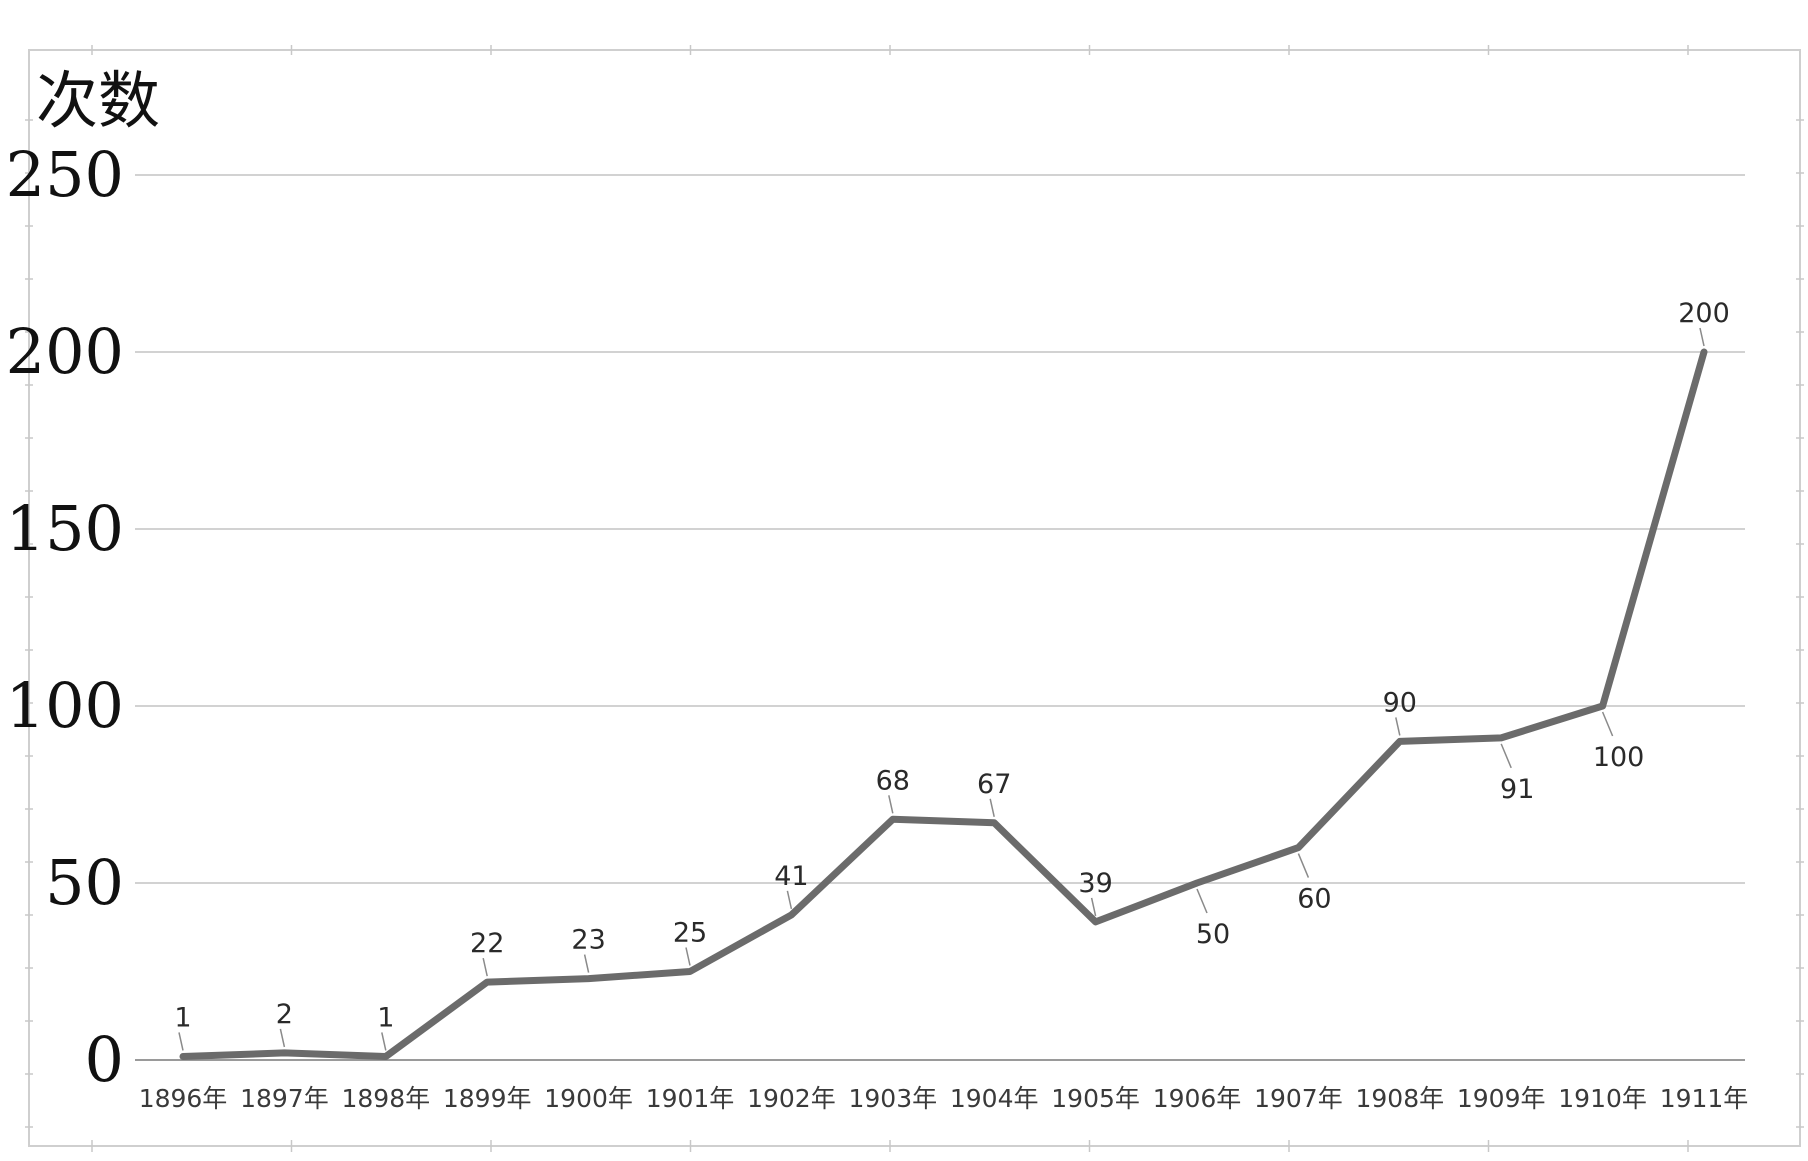  Describe the element at coordinates (65, 351) in the screenshot. I see `y-tick-label: 200` at that location.